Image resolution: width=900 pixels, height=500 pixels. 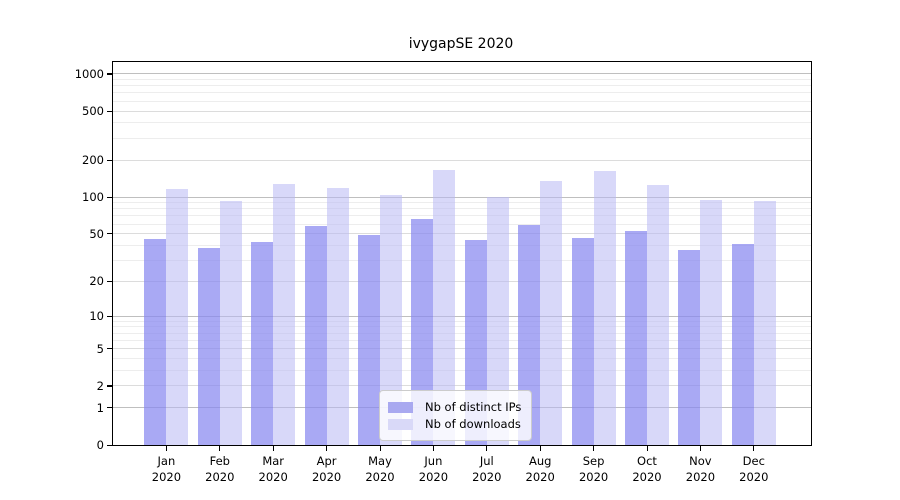 I want to click on y-tick-label: 200, so click(x=93, y=160).